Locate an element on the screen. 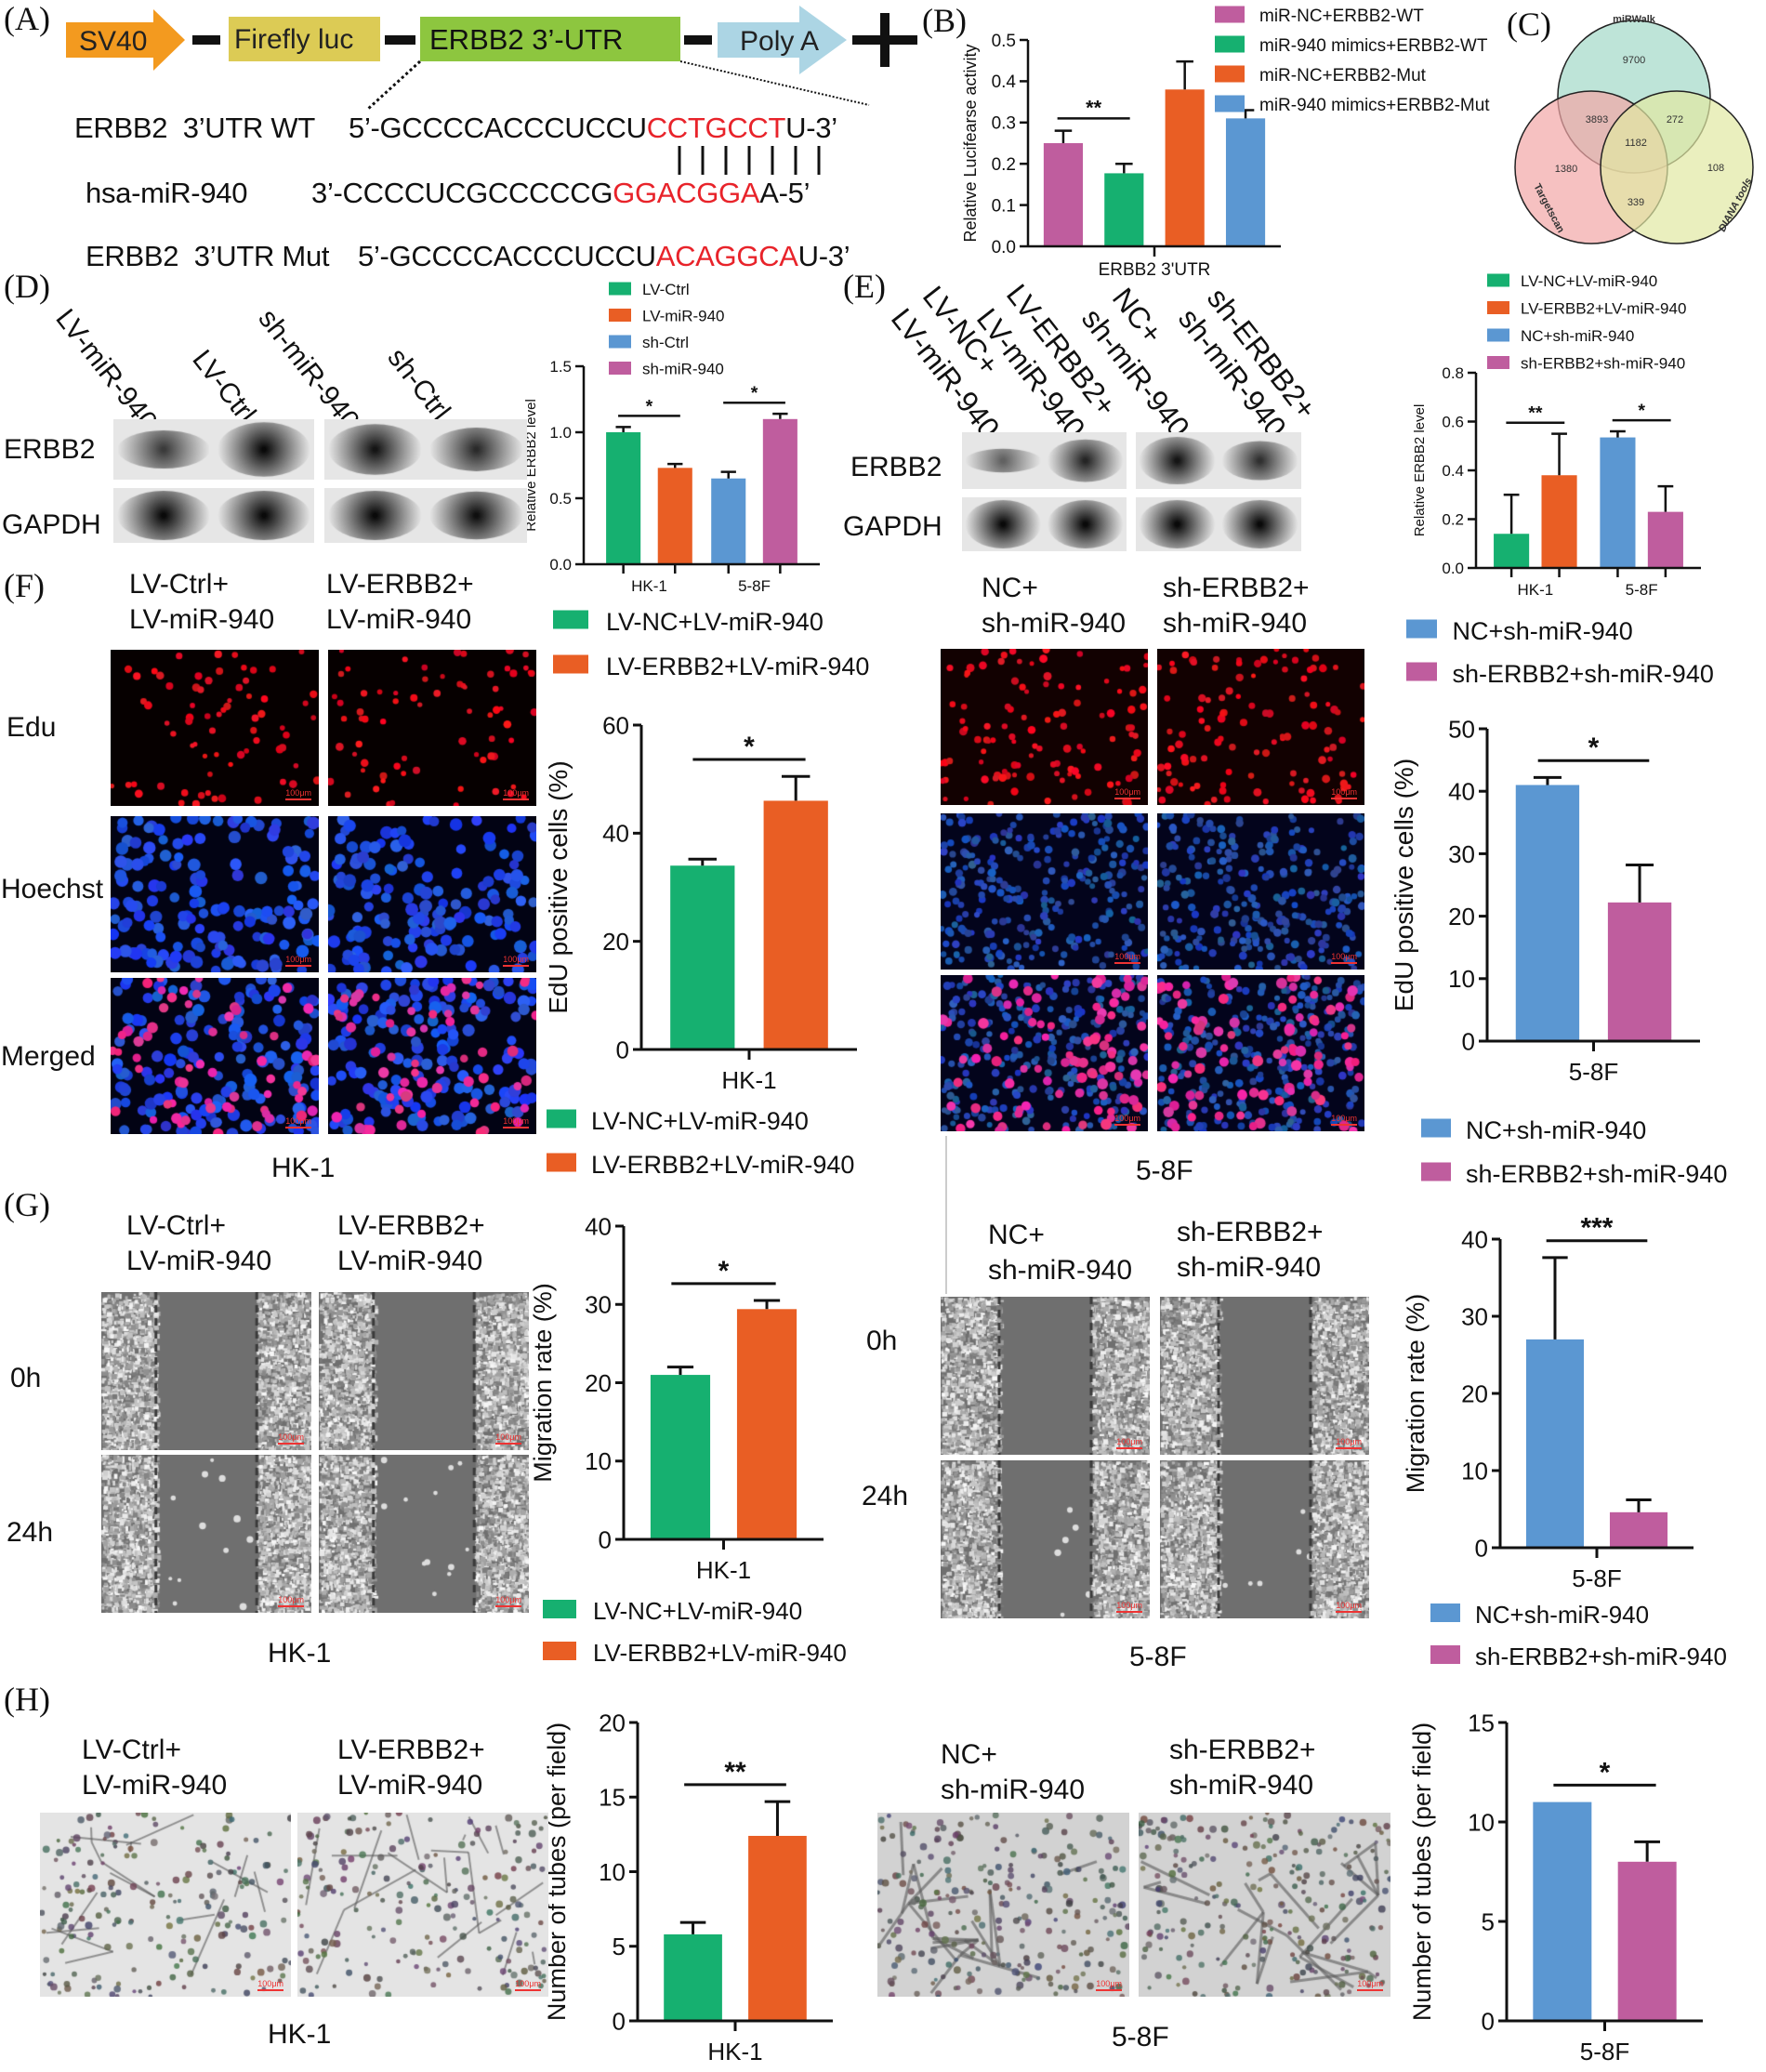 Image resolution: width=1766 pixels, height=2072 pixels. wt-label: ERBB2 3’UTR WT is located at coordinates (195, 128).